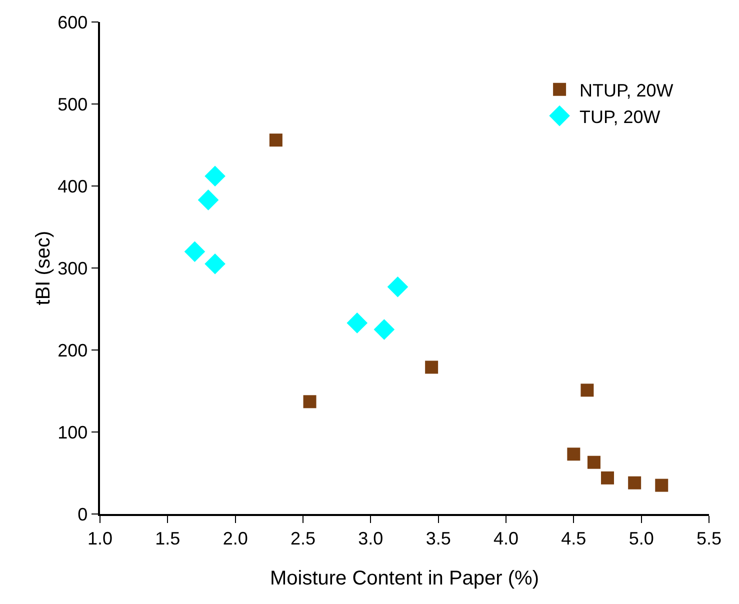  I want to click on x-tick-label: 1.5, so click(167, 538).